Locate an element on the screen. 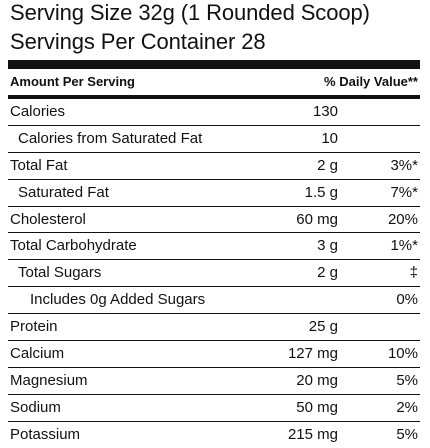 The image size is (430, 448). nutrient-label: Cholesterol is located at coordinates (48, 219).